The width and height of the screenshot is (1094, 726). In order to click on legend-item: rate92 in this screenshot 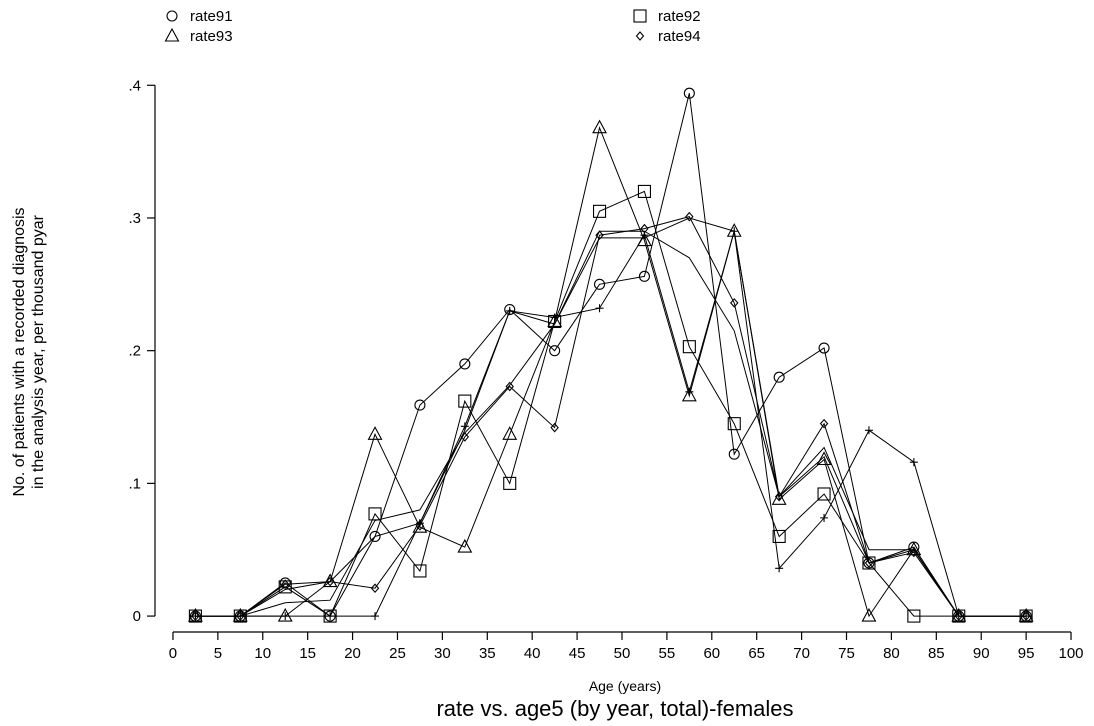, I will do `click(667, 16)`.